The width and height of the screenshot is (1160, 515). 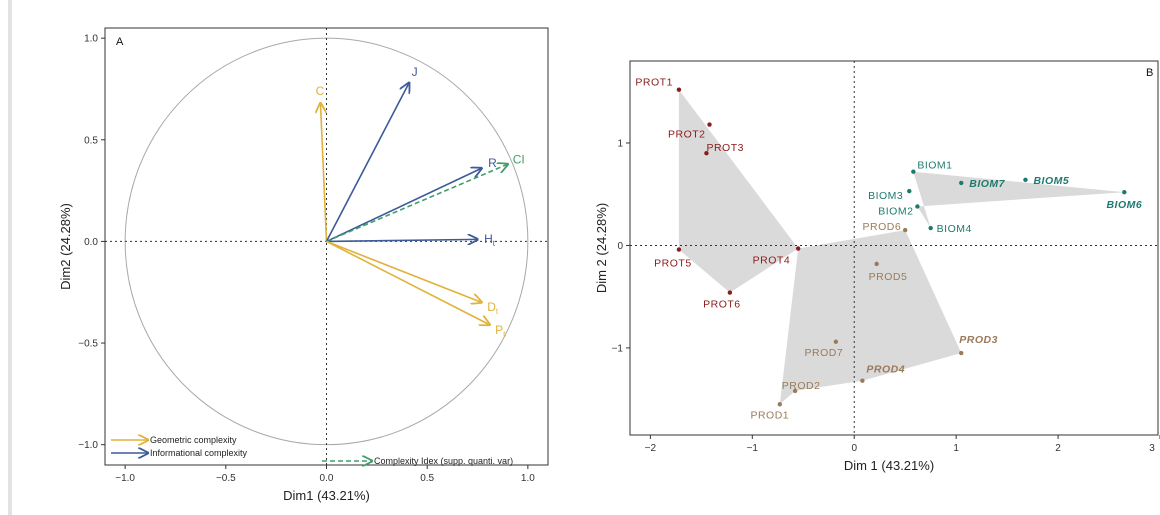 I want to click on point-biom5, so click(x=1025, y=180).